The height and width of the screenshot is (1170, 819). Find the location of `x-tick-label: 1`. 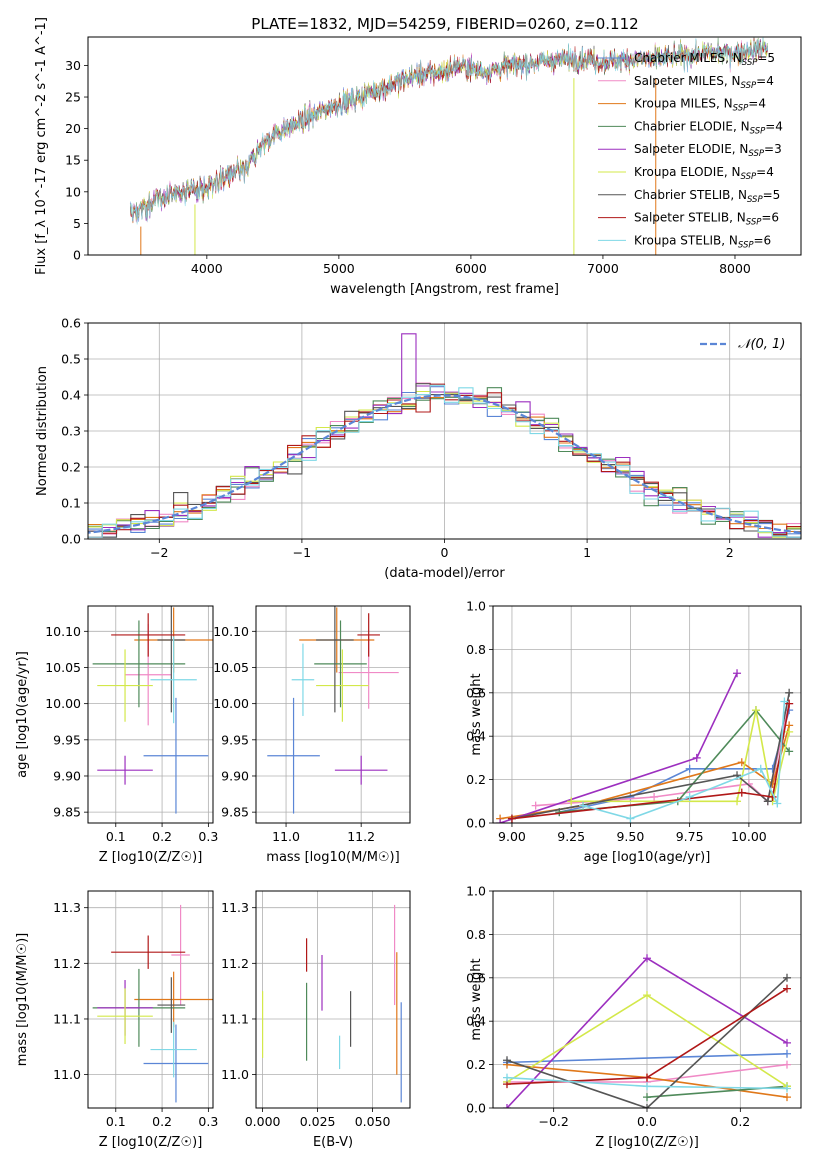

x-tick-label: 1 is located at coordinates (587, 552).